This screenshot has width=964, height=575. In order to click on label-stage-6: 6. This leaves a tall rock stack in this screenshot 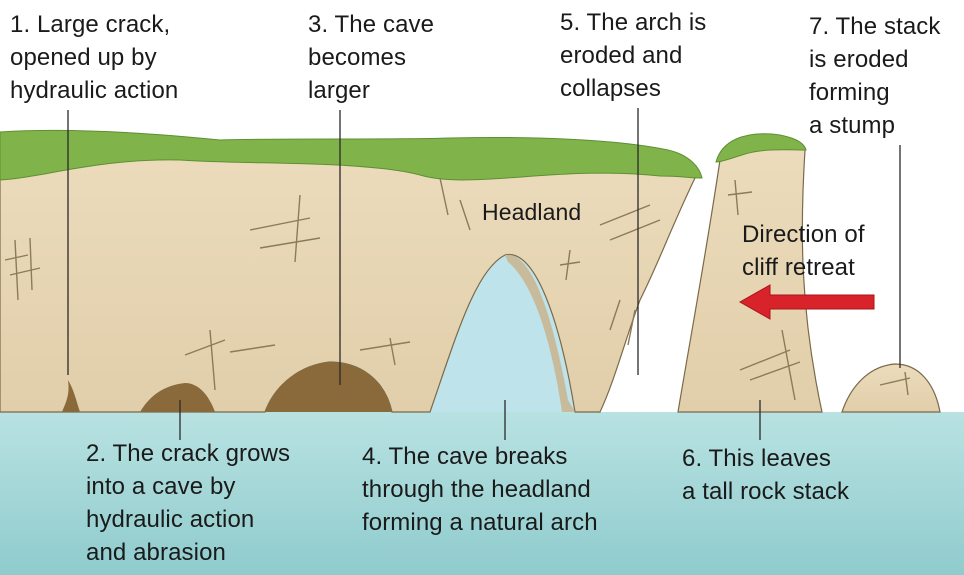, I will do `click(766, 475)`.